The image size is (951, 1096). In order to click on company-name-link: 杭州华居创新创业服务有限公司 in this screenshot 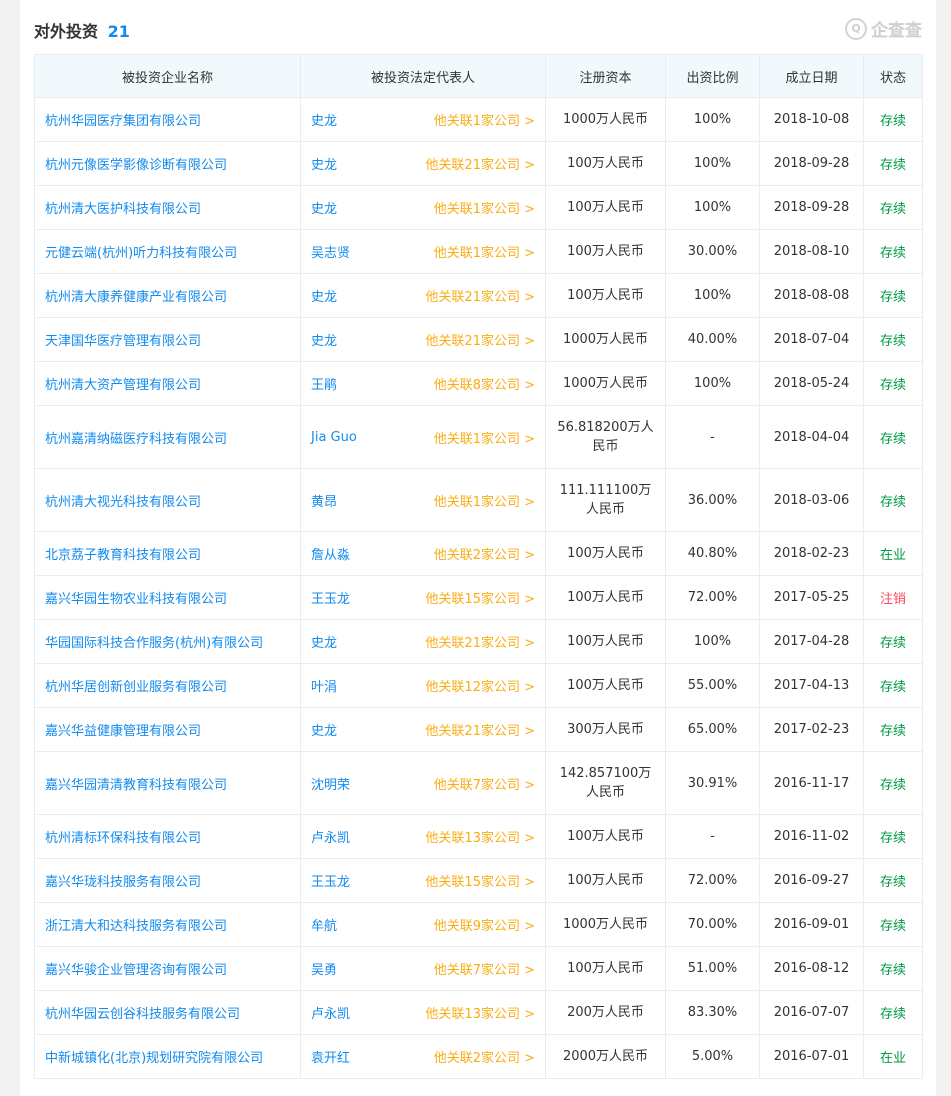, I will do `click(167, 685)`.